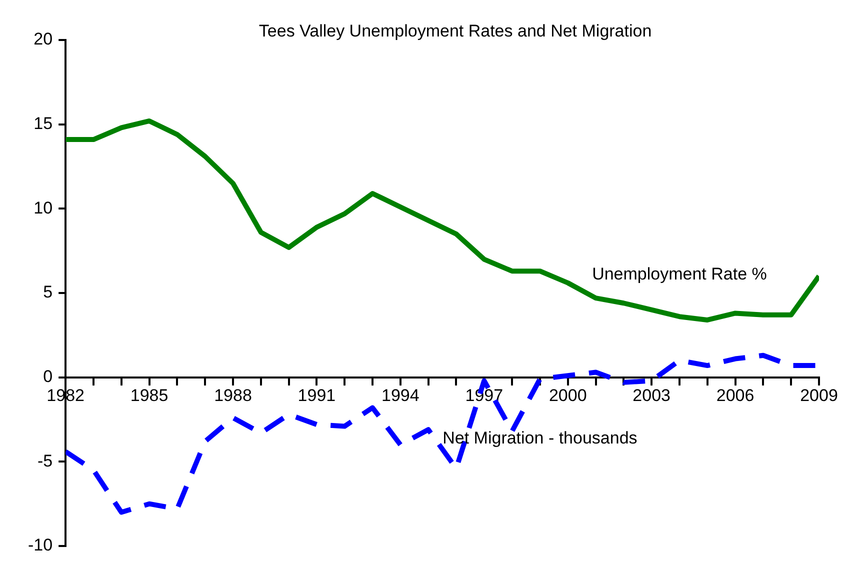  Describe the element at coordinates (735, 396) in the screenshot. I see `x-tick-label: 2006` at that location.